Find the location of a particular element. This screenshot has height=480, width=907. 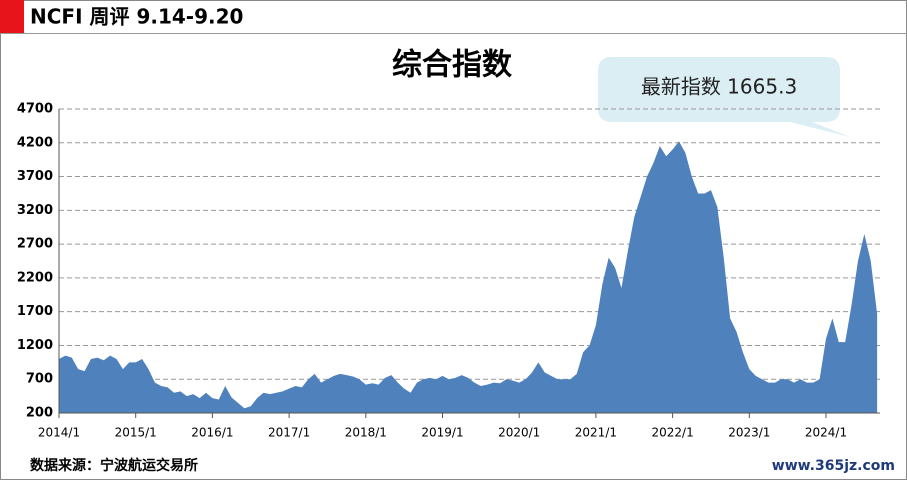

chart-title: 综合指数 is located at coordinates (452, 65).